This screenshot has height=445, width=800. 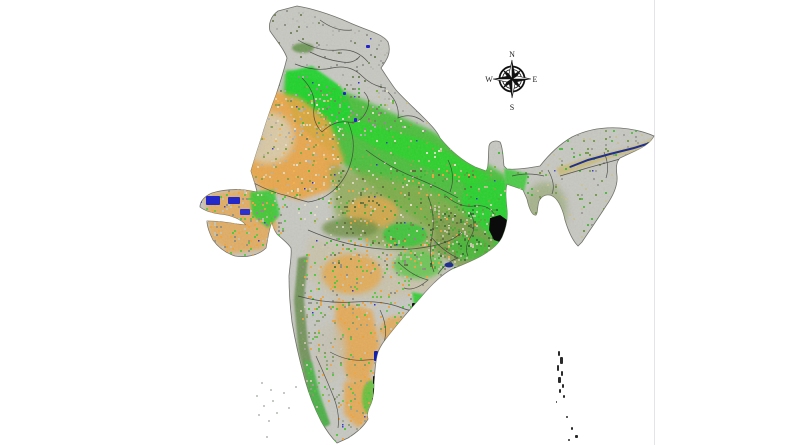 I want to click on compass-point-ne, so click(x=517, y=74).